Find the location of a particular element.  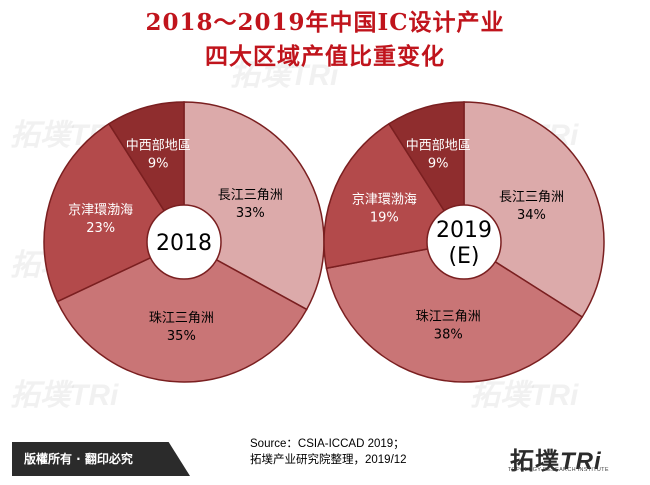

logo: 拓墣TRi is located at coordinates (556, 458).